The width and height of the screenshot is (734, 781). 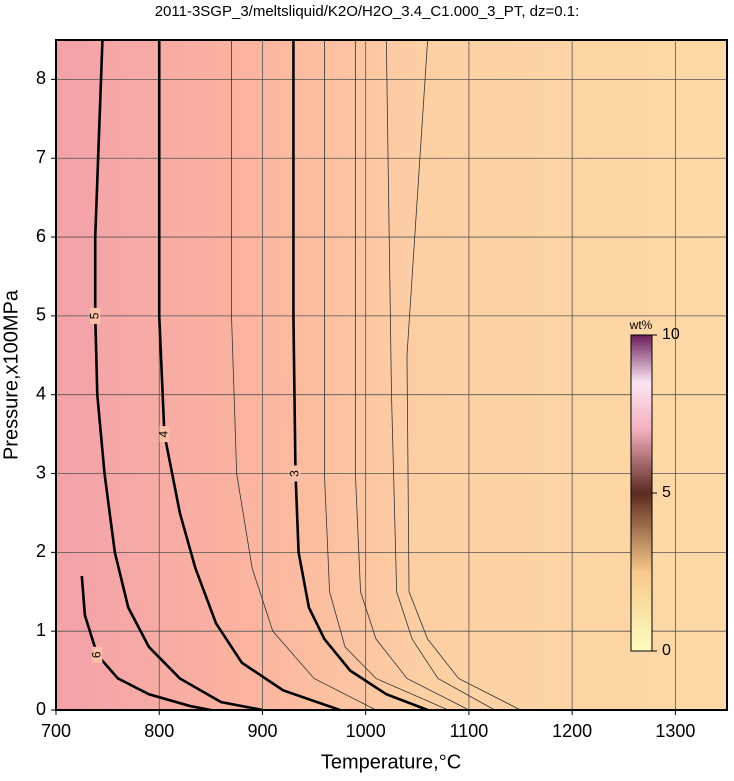 I want to click on contour-label: 3, so click(x=295, y=473).